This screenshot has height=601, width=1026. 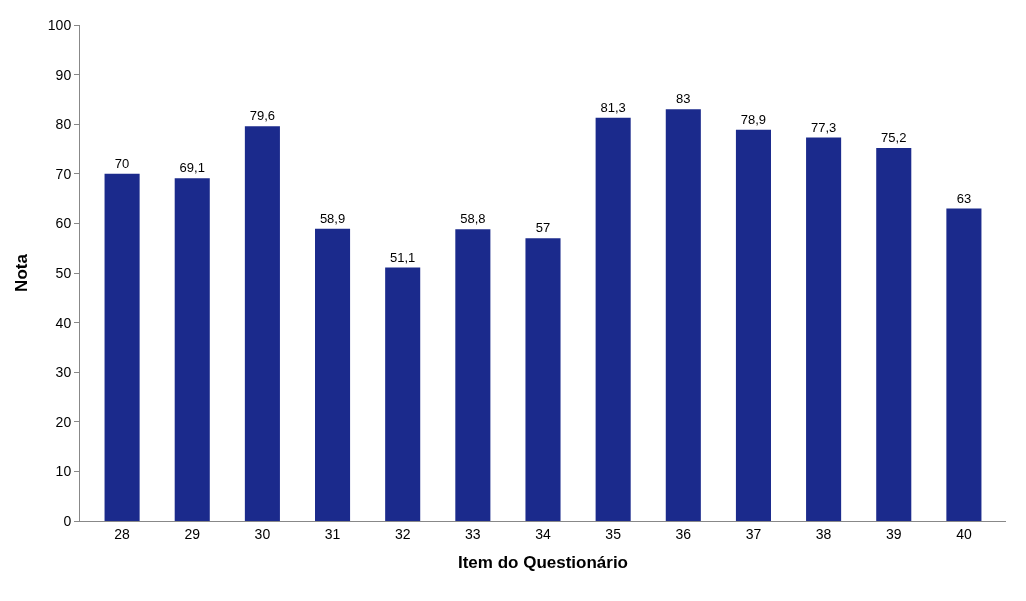 I want to click on y-tick-label: 20, so click(x=63, y=421).